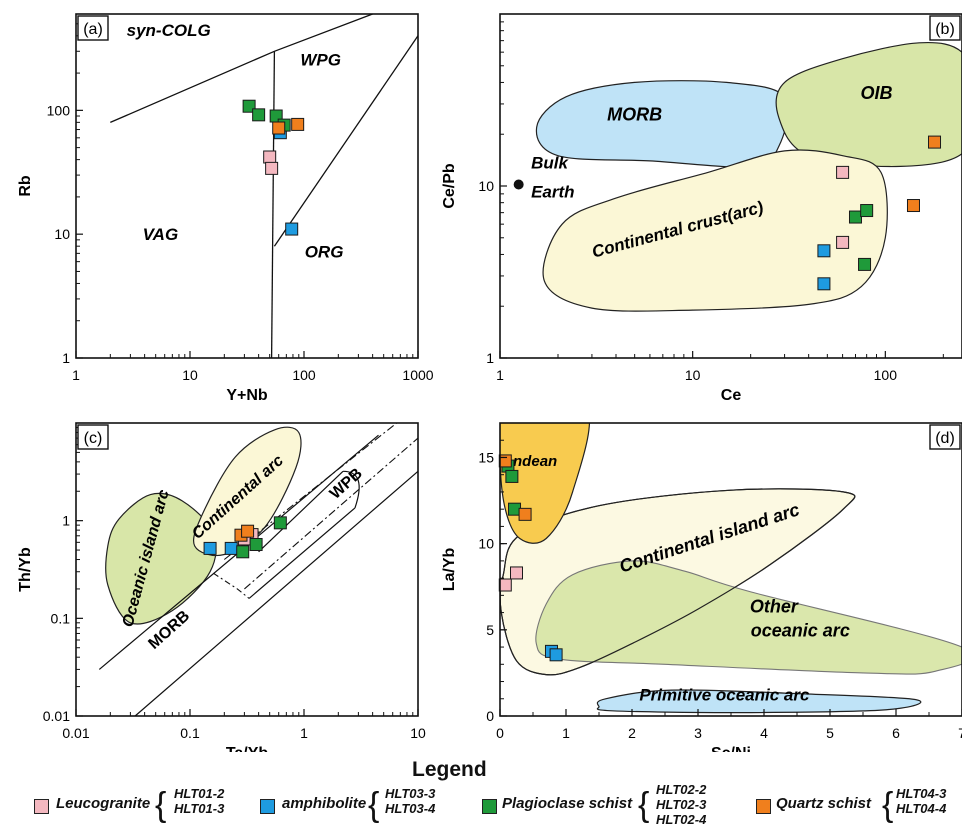 This screenshot has height=832, width=962. I want to click on field-morb, so click(662, 124).